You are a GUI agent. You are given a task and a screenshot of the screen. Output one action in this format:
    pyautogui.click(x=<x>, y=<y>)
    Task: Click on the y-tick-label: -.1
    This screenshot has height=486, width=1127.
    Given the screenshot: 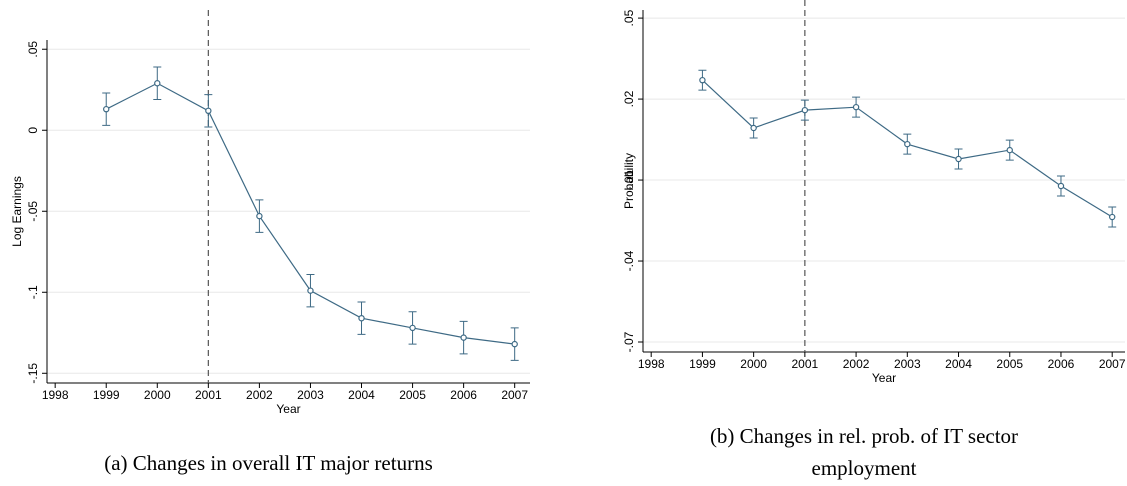 What is the action you would take?
    pyautogui.click(x=33, y=292)
    